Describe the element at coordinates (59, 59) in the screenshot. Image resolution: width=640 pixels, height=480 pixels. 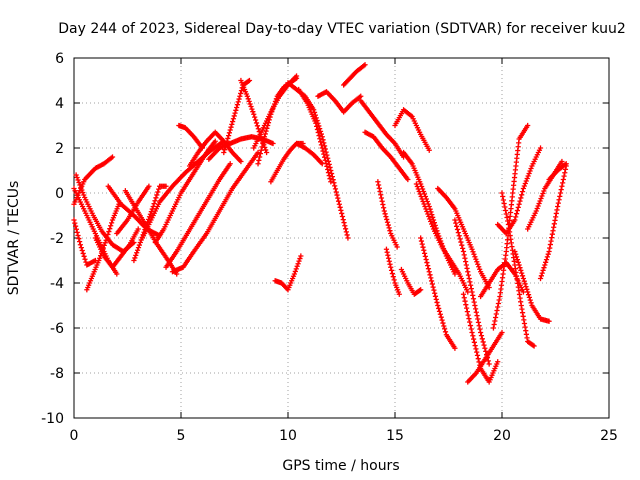
I see `y-tick-label: 6` at that location.